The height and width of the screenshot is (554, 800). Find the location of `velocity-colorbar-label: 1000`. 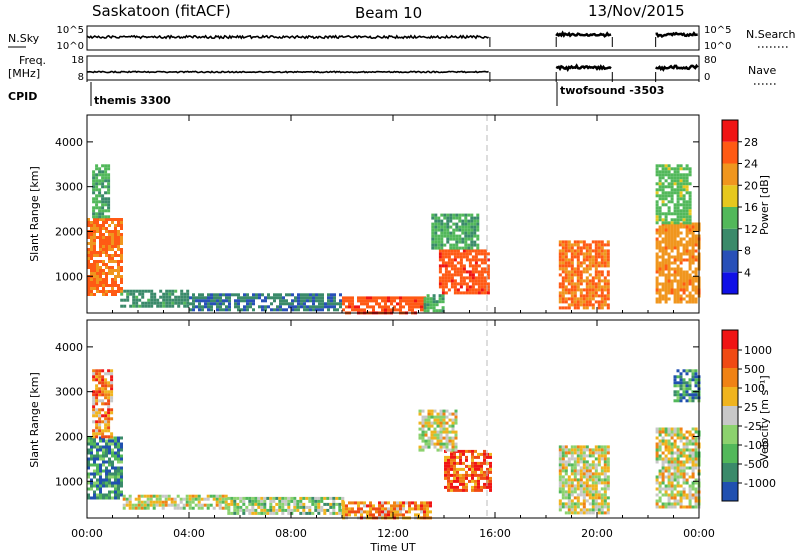

velocity-colorbar-label: 1000 is located at coordinates (758, 350).